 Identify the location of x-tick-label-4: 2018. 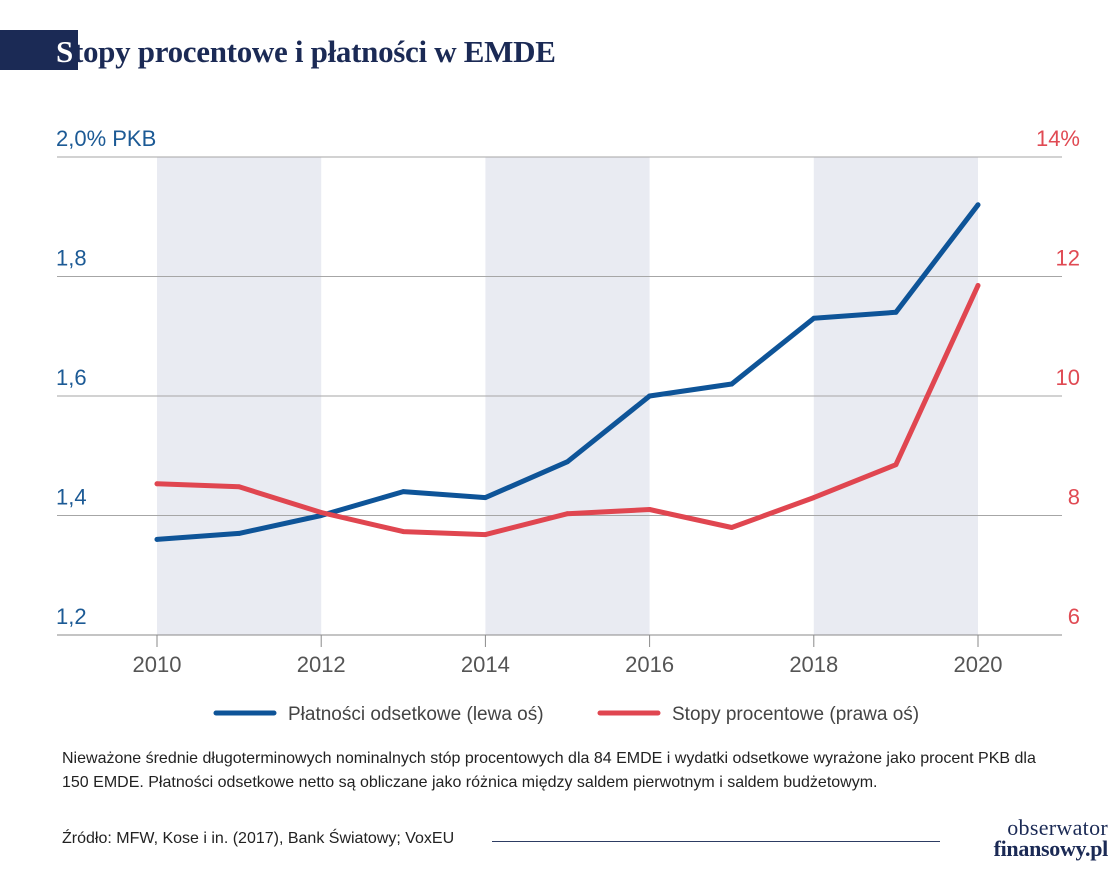
(813, 664).